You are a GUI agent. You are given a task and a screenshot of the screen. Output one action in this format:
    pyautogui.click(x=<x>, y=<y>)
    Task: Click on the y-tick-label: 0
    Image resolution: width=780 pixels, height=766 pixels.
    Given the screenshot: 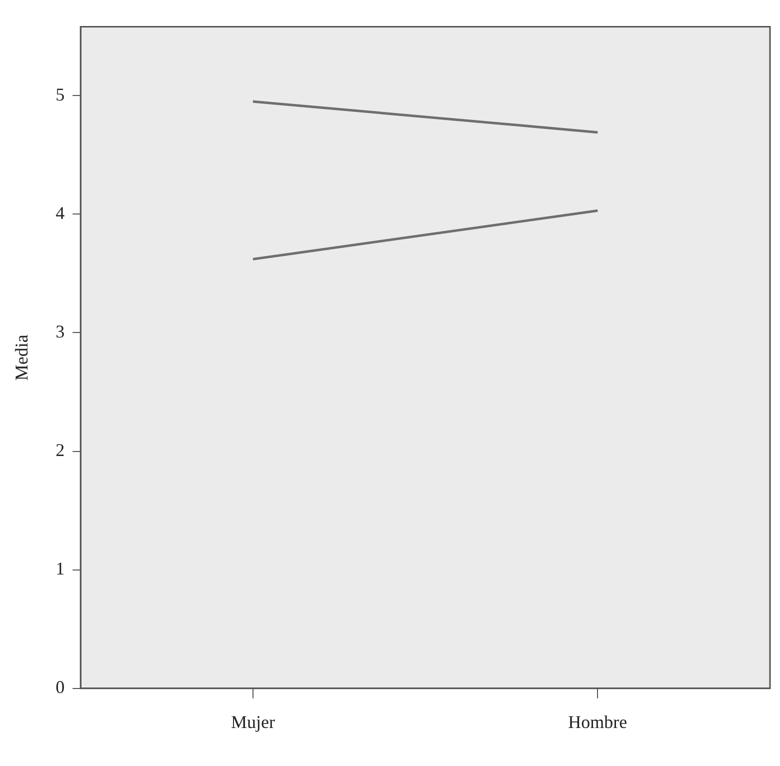 What is the action you would take?
    pyautogui.click(x=60, y=687)
    